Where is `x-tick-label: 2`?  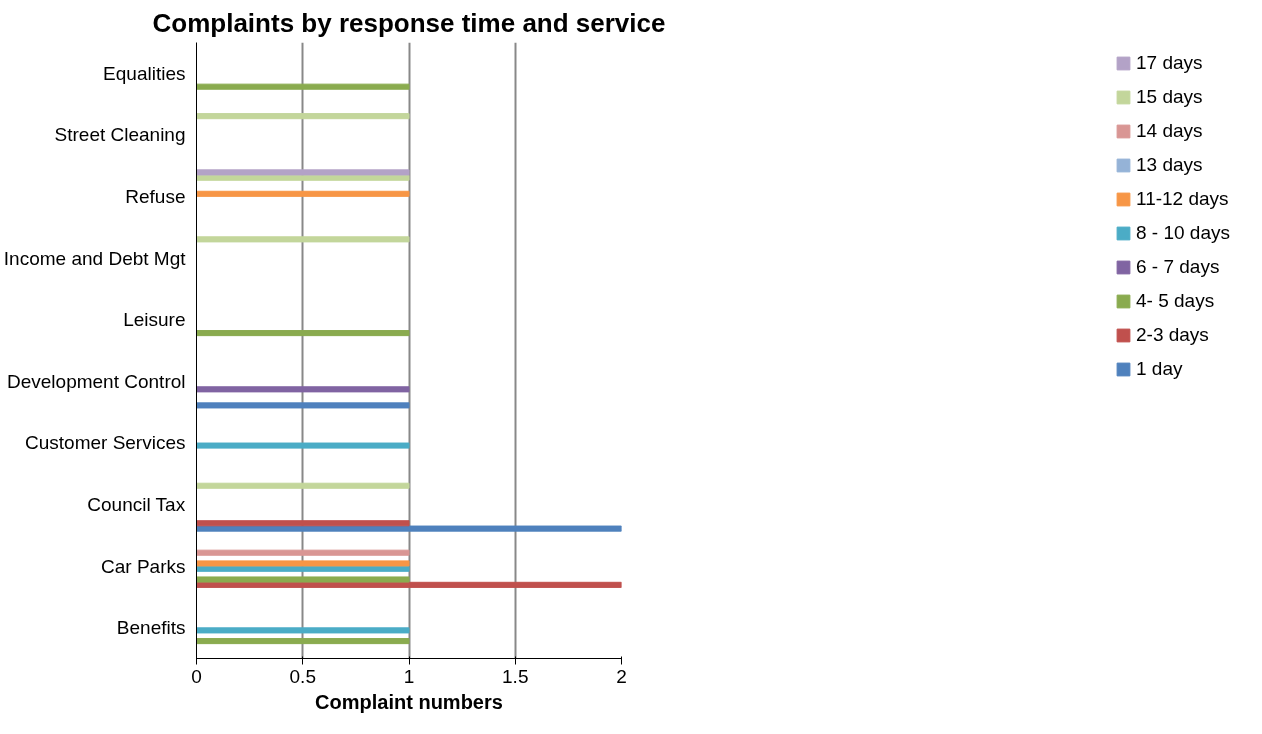
x-tick-label: 2 is located at coordinates (621, 676).